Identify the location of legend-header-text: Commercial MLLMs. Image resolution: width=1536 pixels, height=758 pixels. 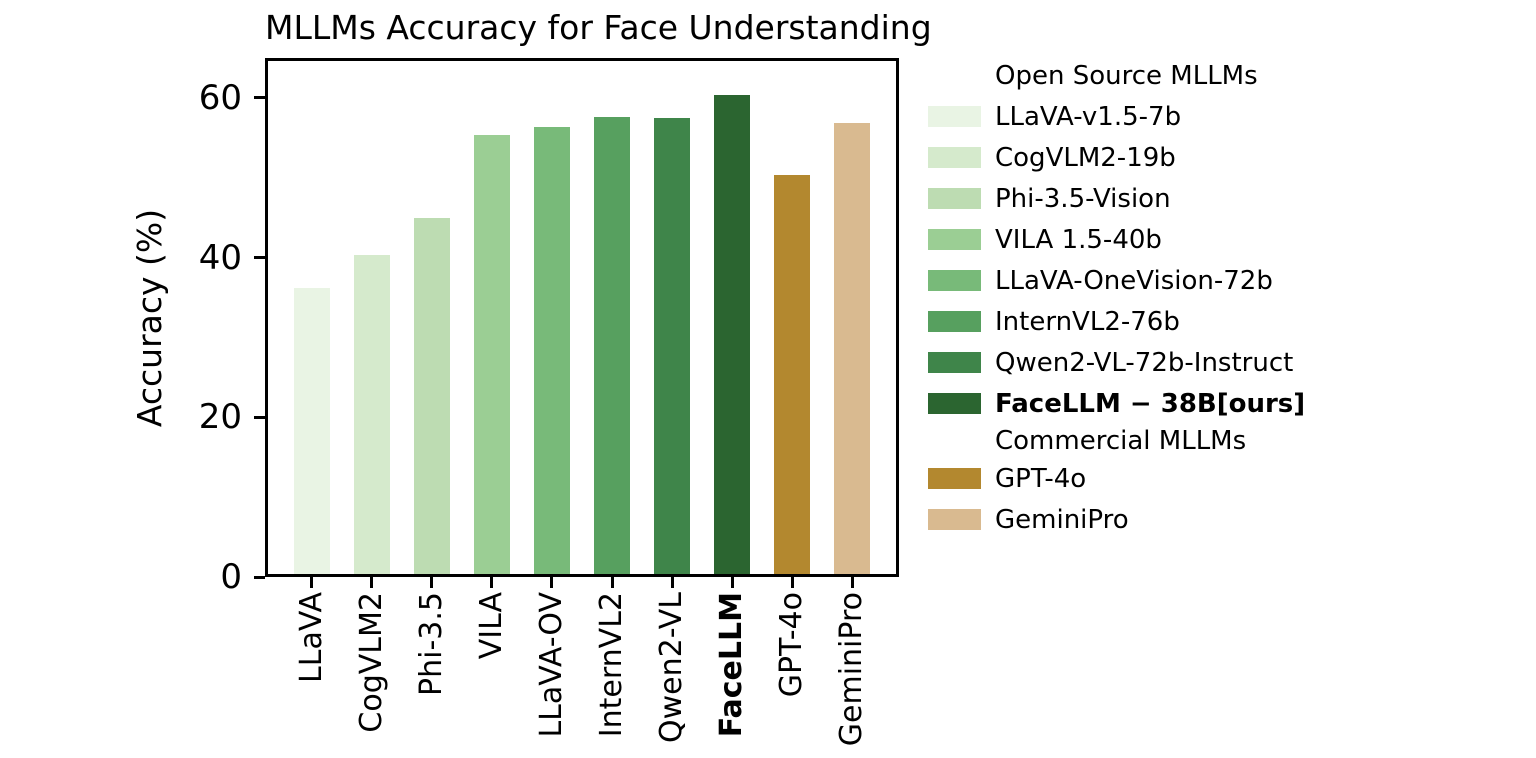
(1121, 441).